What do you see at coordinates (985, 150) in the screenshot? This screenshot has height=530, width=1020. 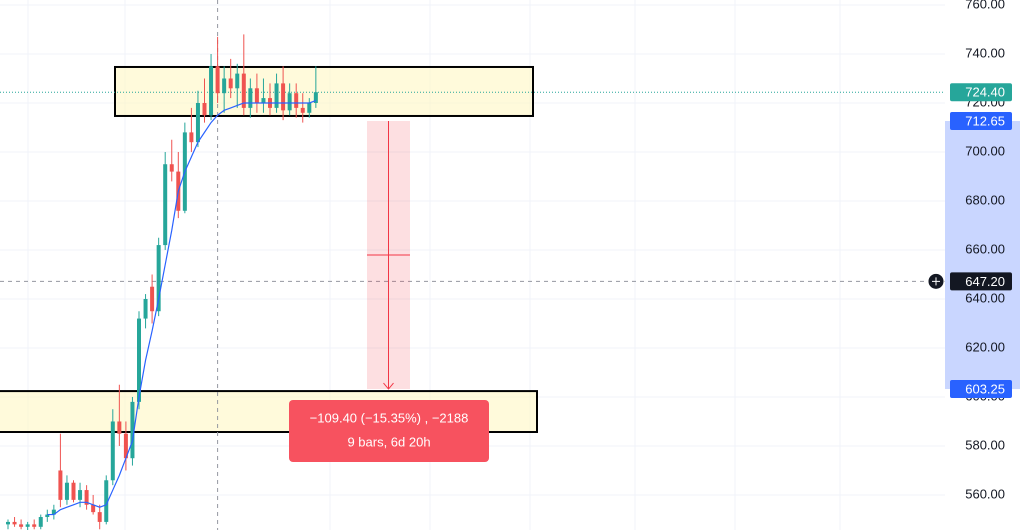 I see `y-tick-label: 700.00` at bounding box center [985, 150].